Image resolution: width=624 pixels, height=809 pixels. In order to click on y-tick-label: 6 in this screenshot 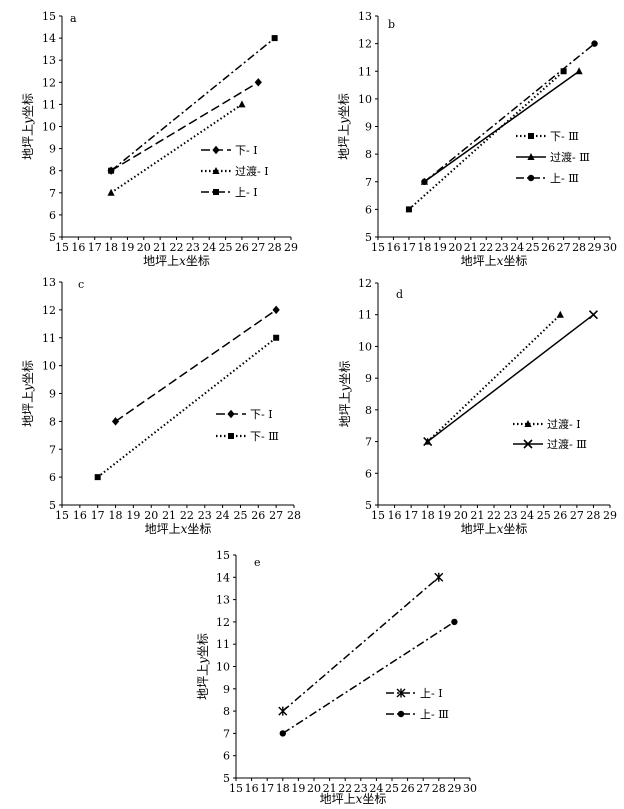, I will do `click(226, 756)`.